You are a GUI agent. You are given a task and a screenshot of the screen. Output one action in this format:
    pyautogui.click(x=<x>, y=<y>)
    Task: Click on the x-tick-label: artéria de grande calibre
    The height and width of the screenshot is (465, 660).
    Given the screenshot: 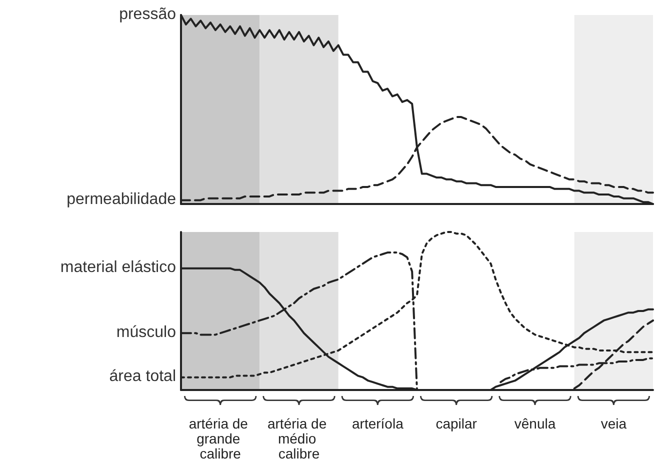 What is the action you would take?
    pyautogui.click(x=220, y=439)
    